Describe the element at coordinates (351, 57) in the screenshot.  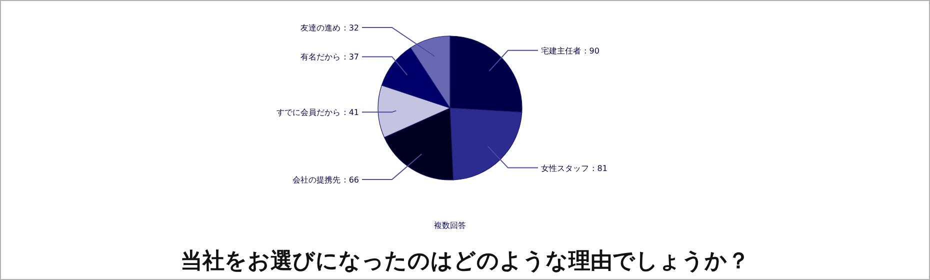
I see `data-label: : 37` at that location.